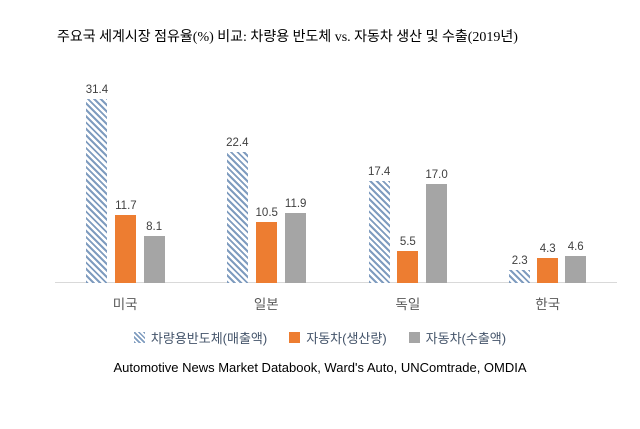  I want to click on bar-value-label: 17.4, so click(379, 172).